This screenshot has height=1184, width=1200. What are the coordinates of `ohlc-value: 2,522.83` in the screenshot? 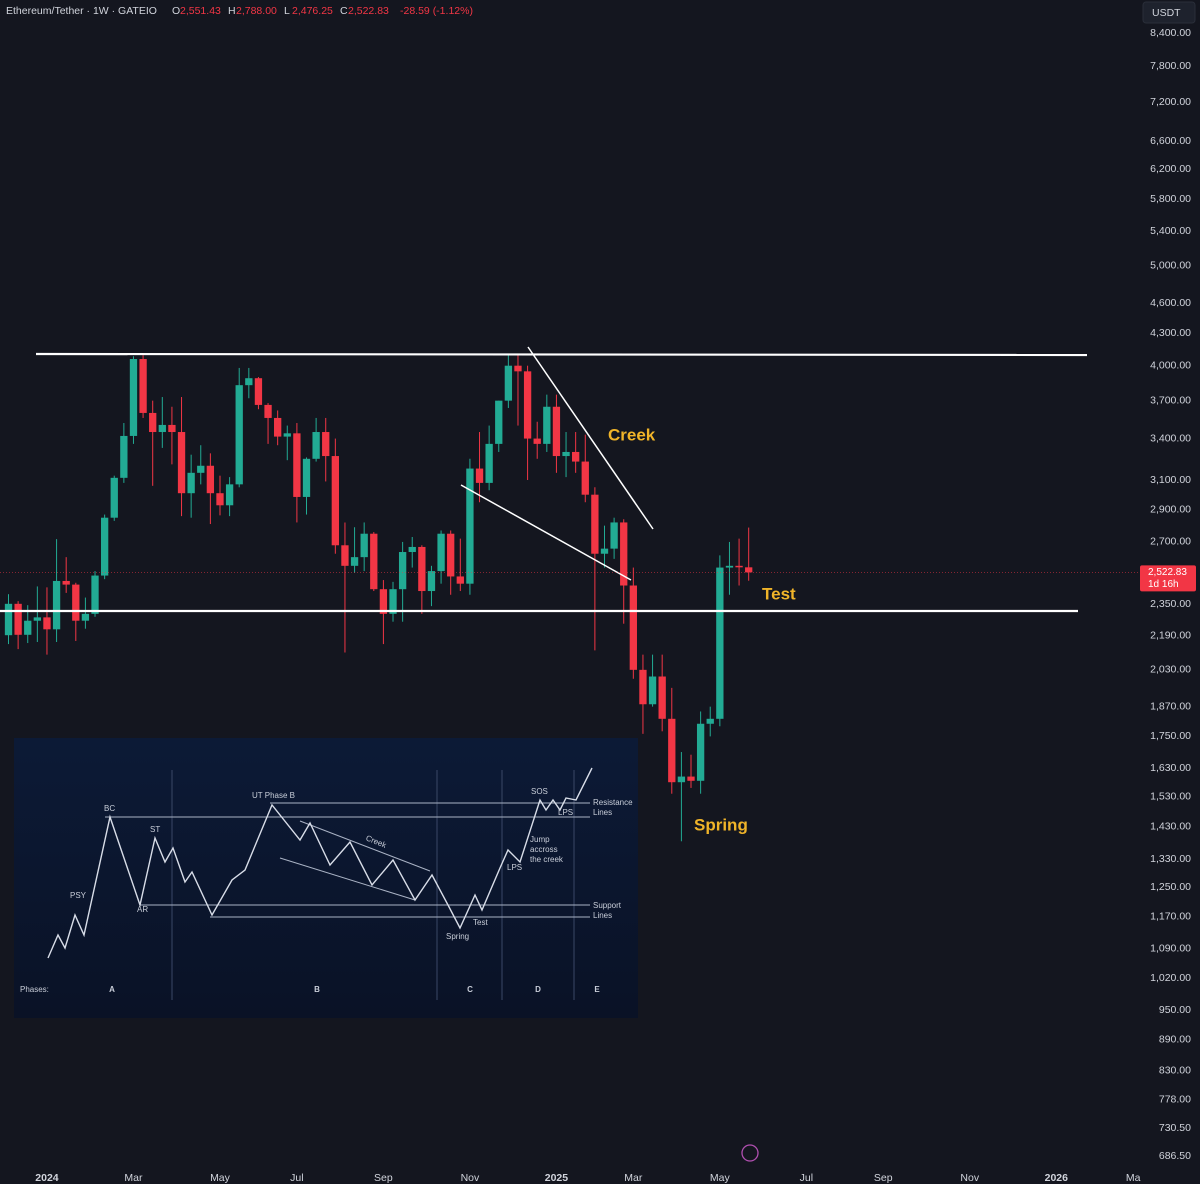 It's located at (368, 11).